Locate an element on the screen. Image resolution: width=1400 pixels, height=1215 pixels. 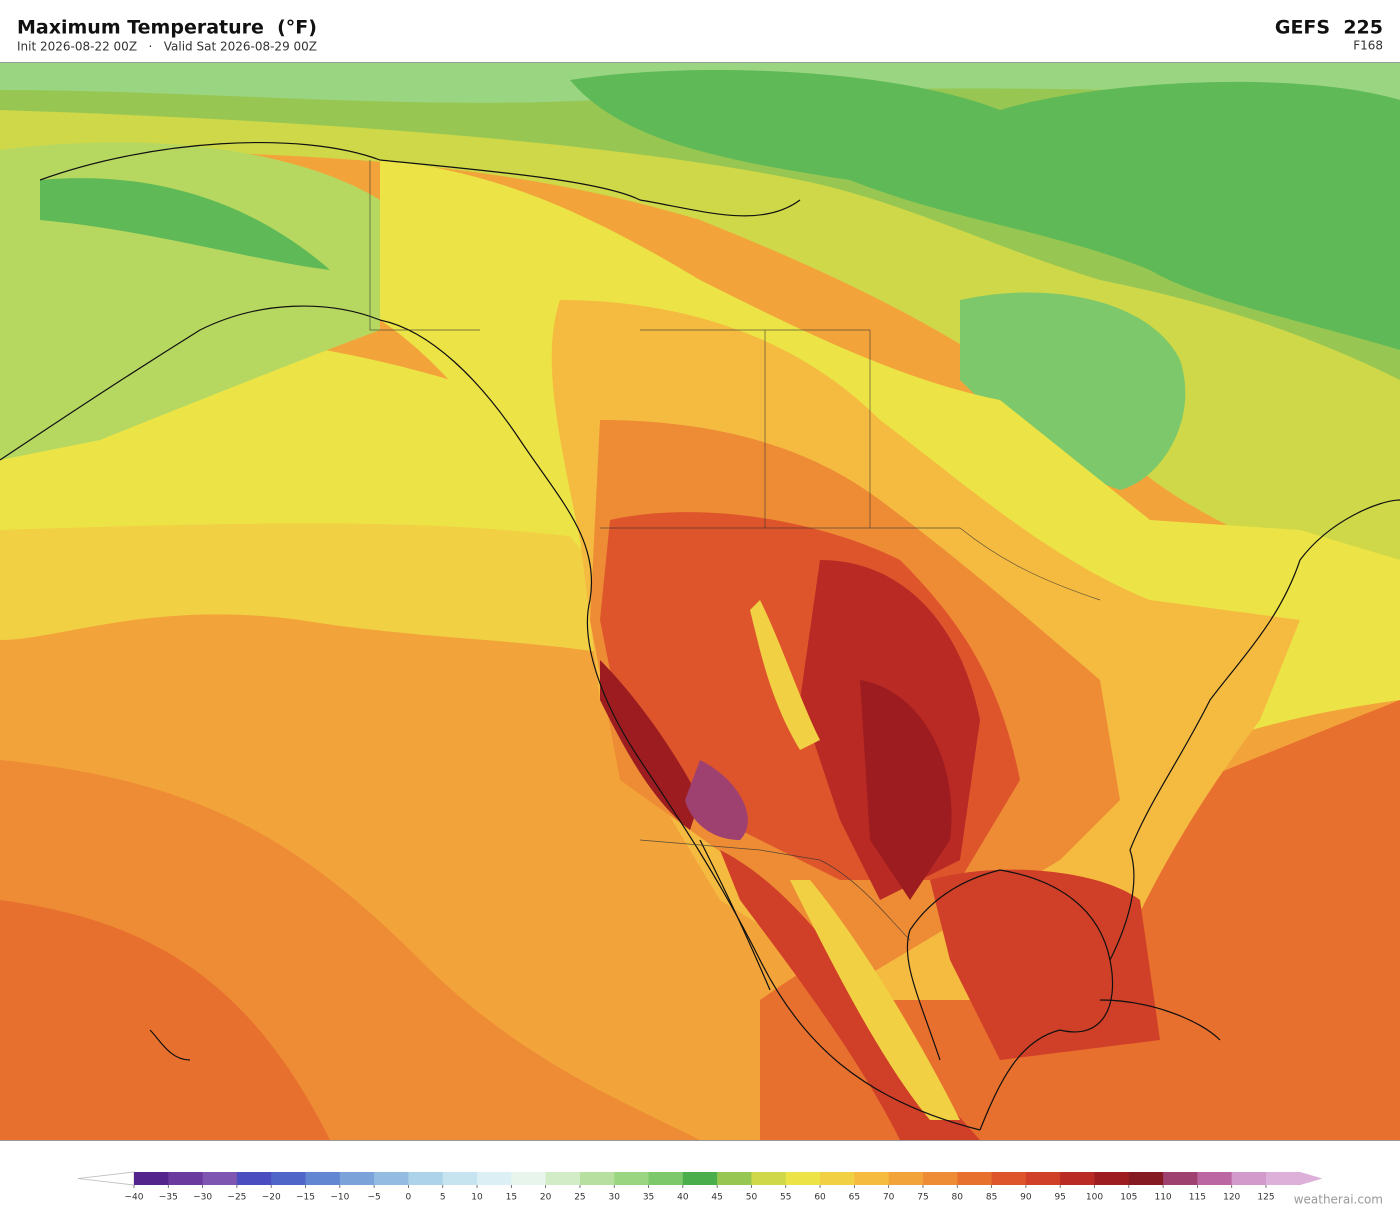
colorbar-tick-label: −25 is located at coordinates (236, 1198).